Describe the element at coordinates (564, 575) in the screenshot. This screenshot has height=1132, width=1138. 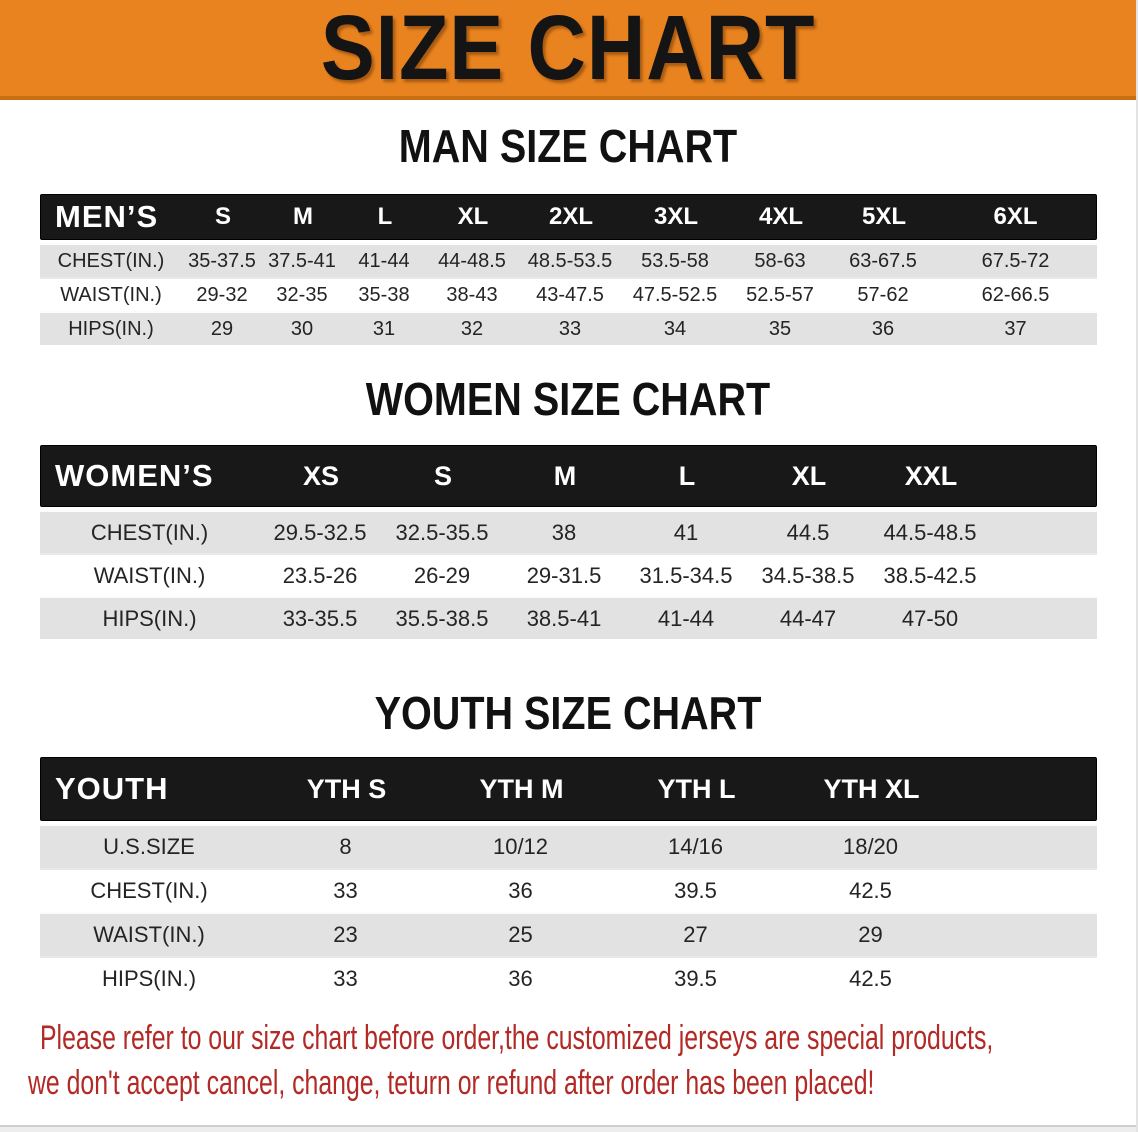
I see `value-cell: 29-31.5` at that location.